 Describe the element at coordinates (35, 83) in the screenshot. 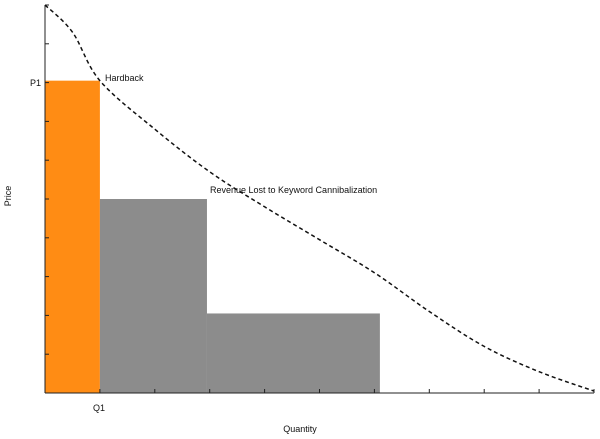

I see `y-tick-label: P1` at that location.